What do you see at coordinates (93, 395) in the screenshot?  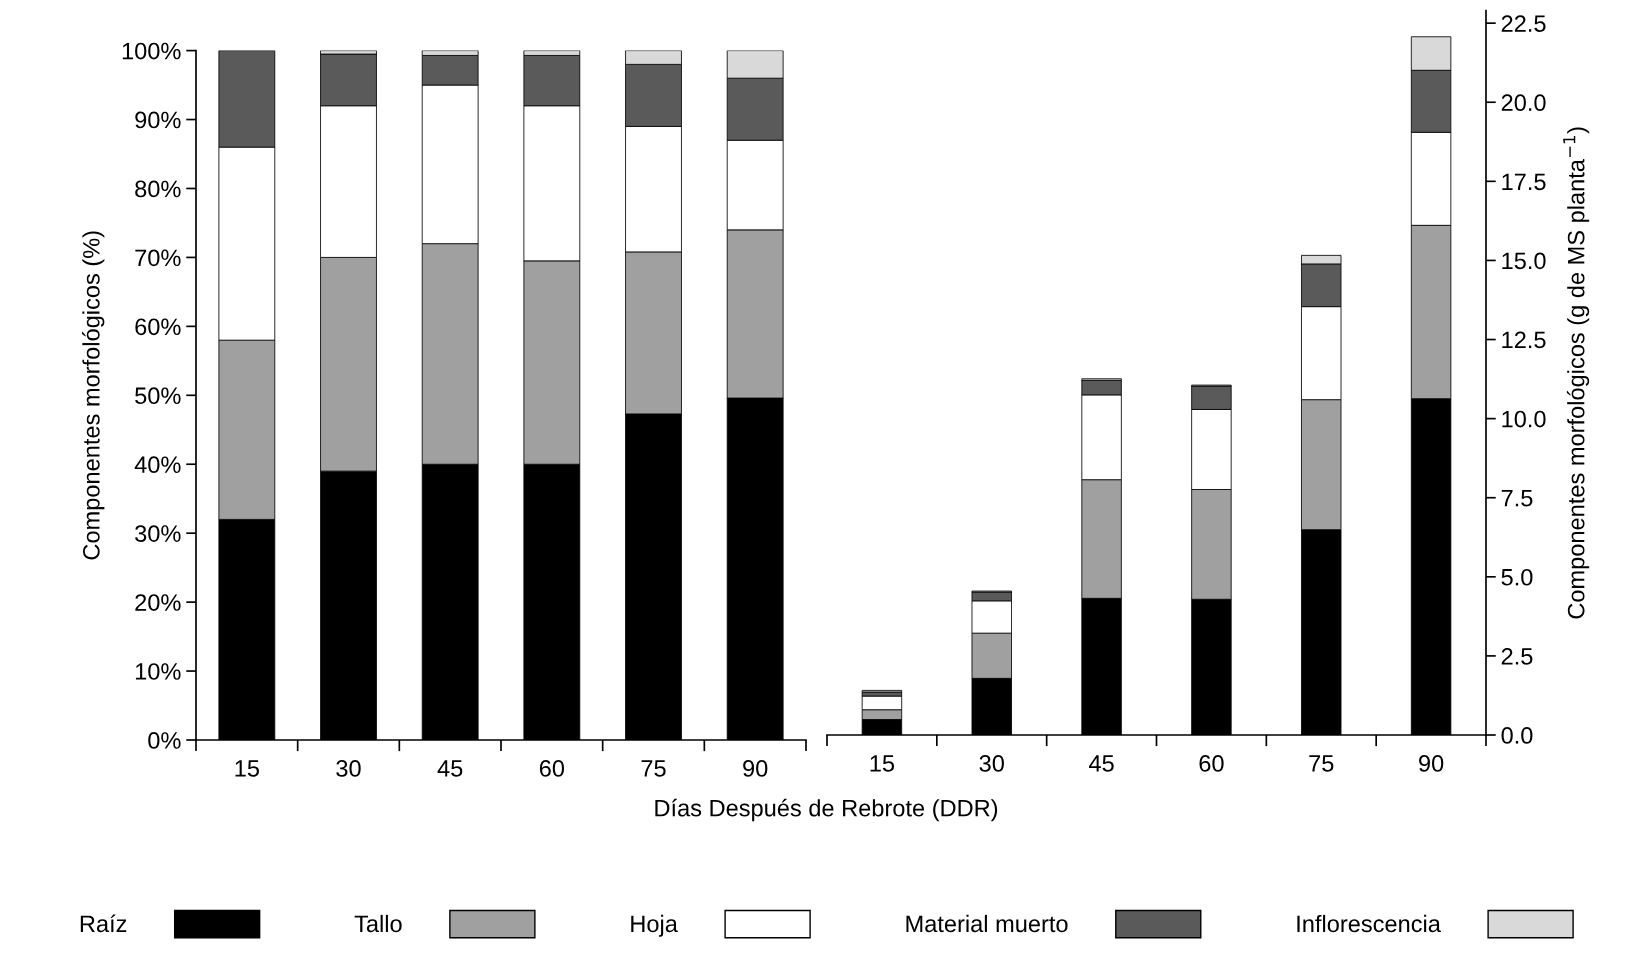 I see `y-axis-title: Componentes morfológicos (%)` at bounding box center [93, 395].